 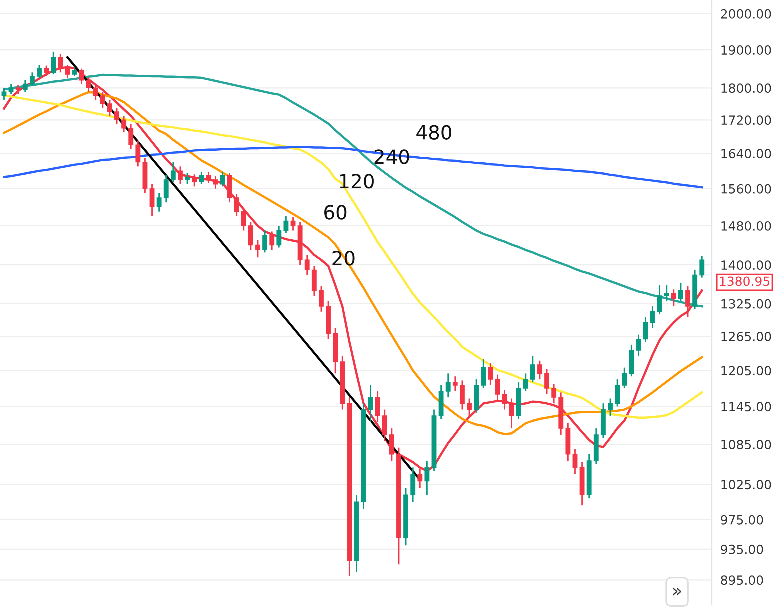 What do you see at coordinates (747, 121) in the screenshot?
I see `y-tick-label: 1720.00` at bounding box center [747, 121].